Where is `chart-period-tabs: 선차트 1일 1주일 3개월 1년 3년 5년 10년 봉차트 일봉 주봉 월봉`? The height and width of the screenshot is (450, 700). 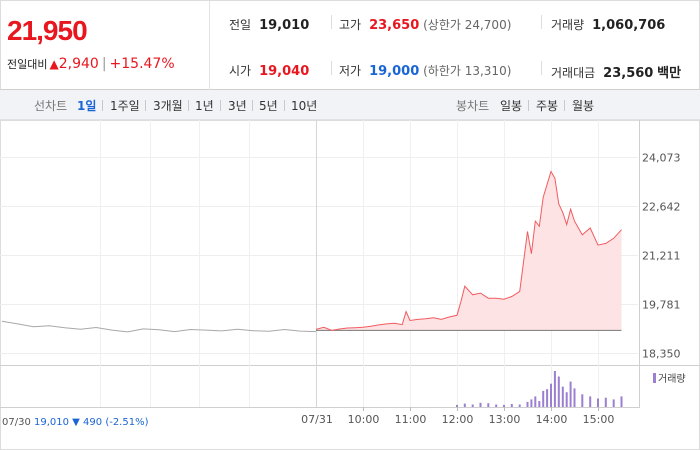 chart-period-tabs: 선차트 1일 1주일 3개월 1년 3년 5년 10년 봉차트 일봉 주봉 월봉 is located at coordinates (350, 105).